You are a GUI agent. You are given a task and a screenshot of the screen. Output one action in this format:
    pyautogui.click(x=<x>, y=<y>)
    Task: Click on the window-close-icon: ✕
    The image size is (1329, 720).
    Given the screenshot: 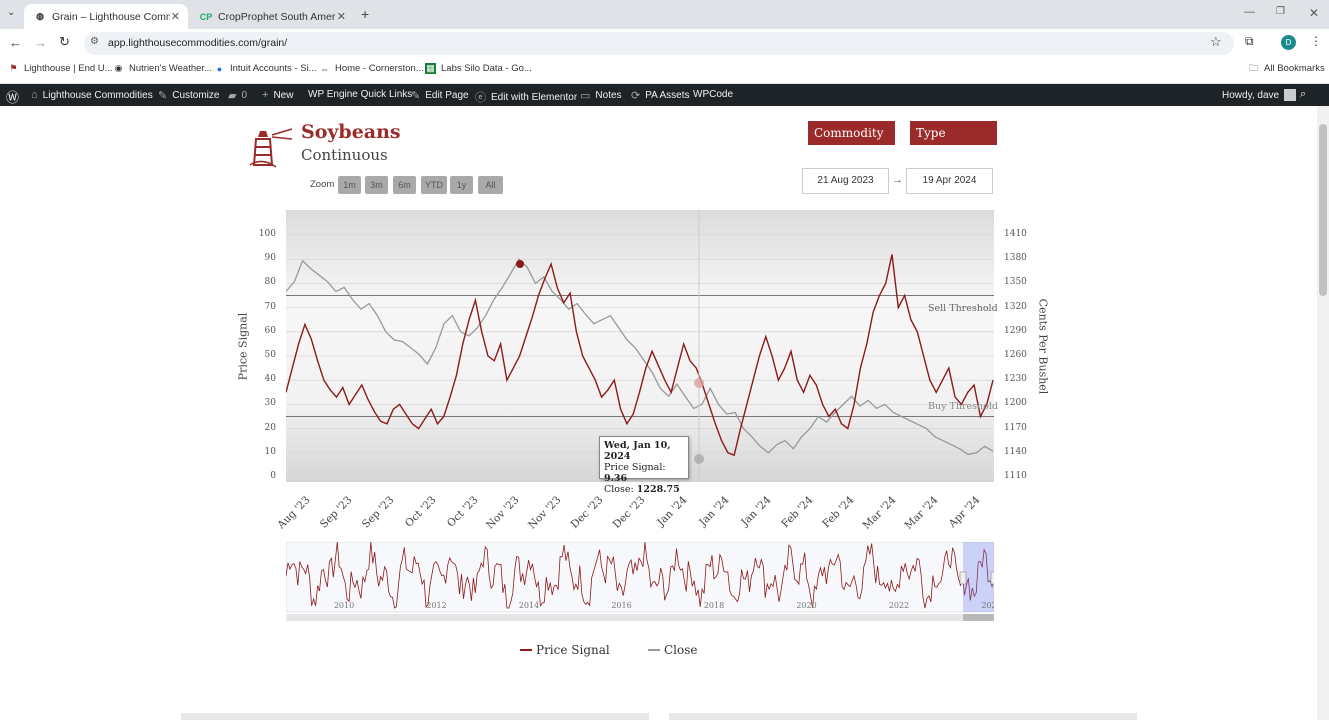 What is the action you would take?
    pyautogui.click(x=1314, y=13)
    